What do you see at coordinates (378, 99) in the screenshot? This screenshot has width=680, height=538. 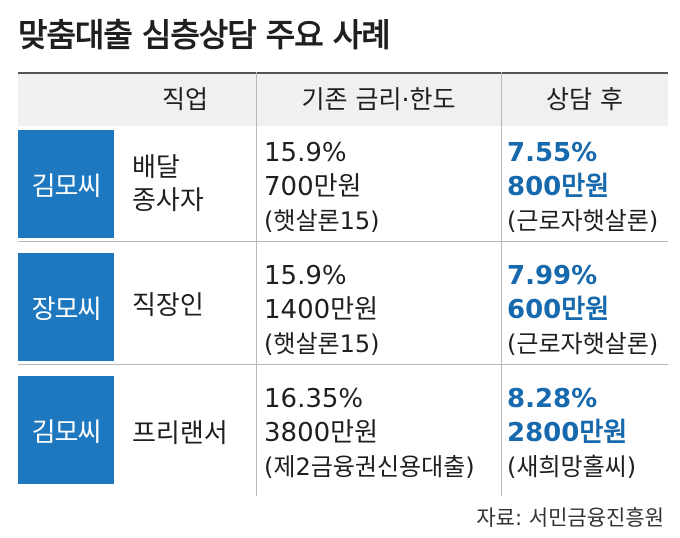 I see `header-before: 기존 금리·한도` at bounding box center [378, 99].